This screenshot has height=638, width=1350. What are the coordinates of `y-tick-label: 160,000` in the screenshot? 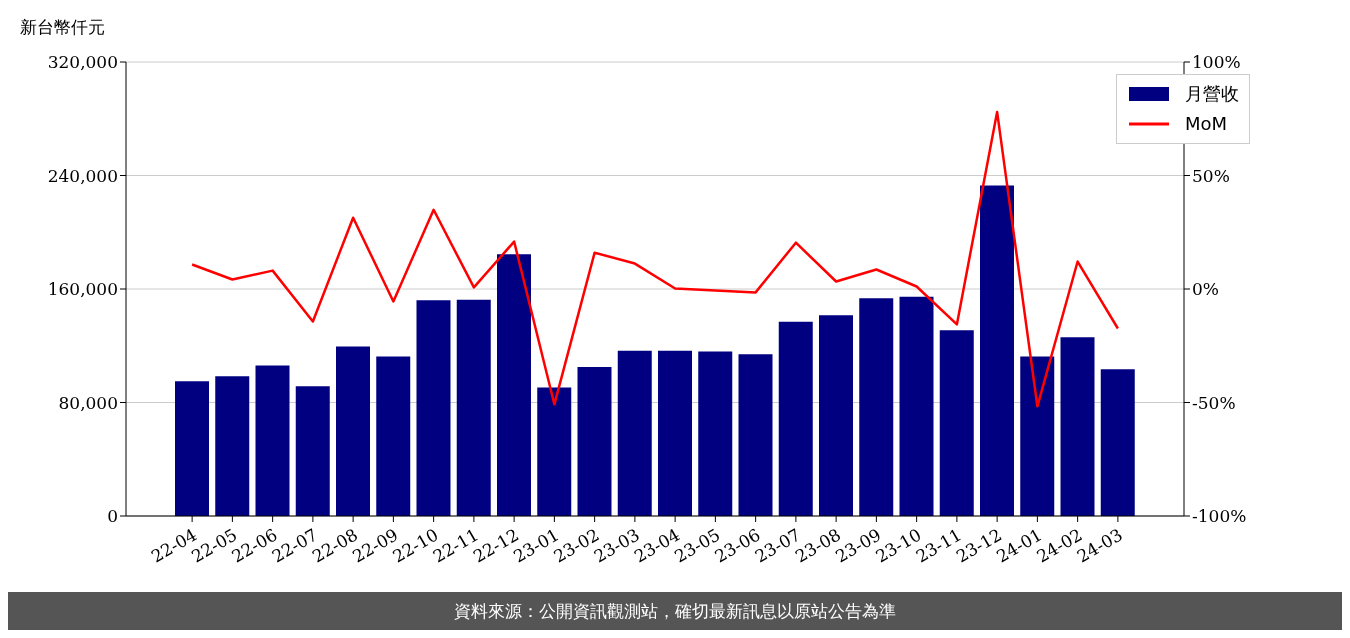 It's located at (82, 289).